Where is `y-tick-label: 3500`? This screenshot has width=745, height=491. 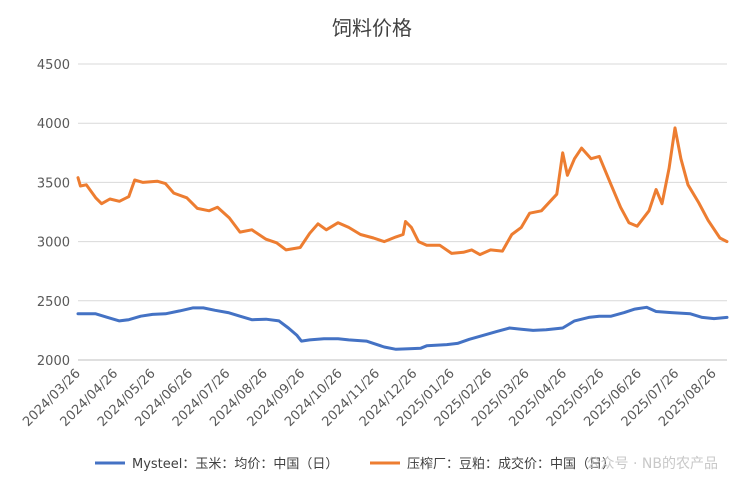
y-tick-label: 3500 is located at coordinates (53, 183).